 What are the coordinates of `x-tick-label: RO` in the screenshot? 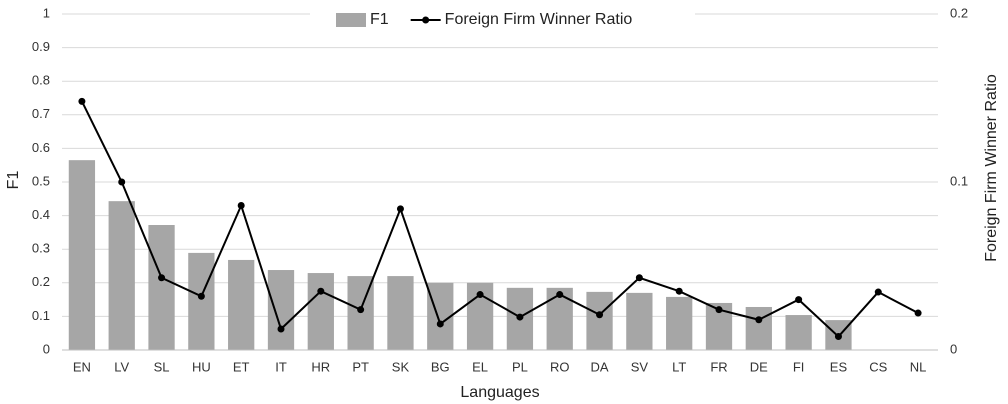 It's located at (560, 366).